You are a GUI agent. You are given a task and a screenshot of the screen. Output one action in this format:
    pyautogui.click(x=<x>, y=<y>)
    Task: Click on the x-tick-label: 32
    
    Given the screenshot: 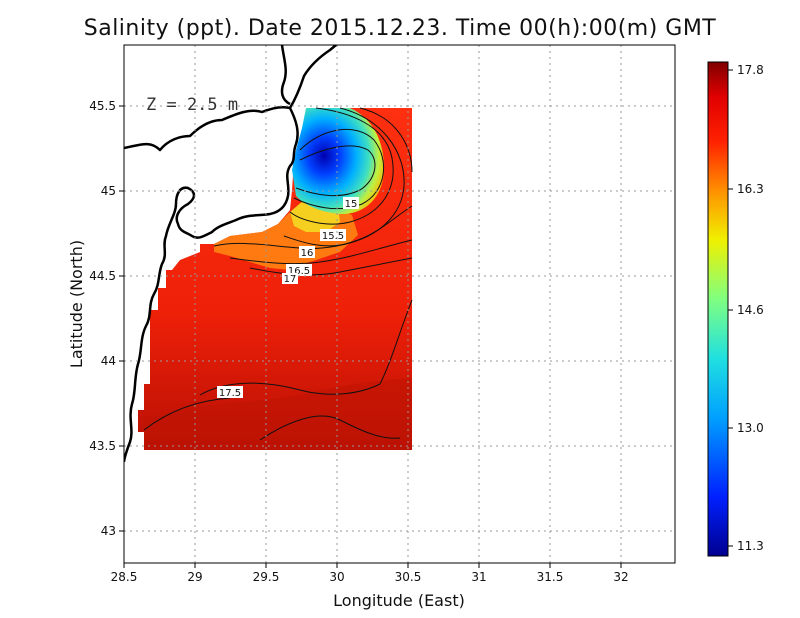 What is the action you would take?
    pyautogui.click(x=620, y=577)
    